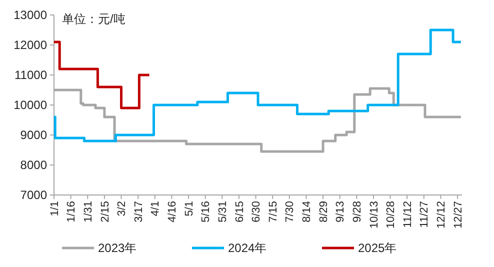  I want to click on y-tick-label: 9000, so click(34, 135).